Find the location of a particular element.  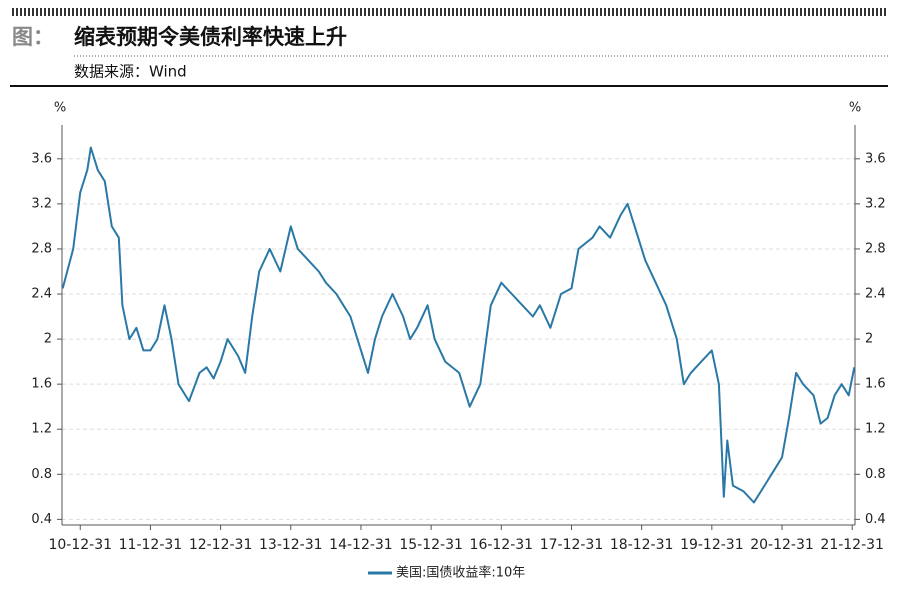

legend-label: 美国:国债收益率:10年 is located at coordinates (460, 573).